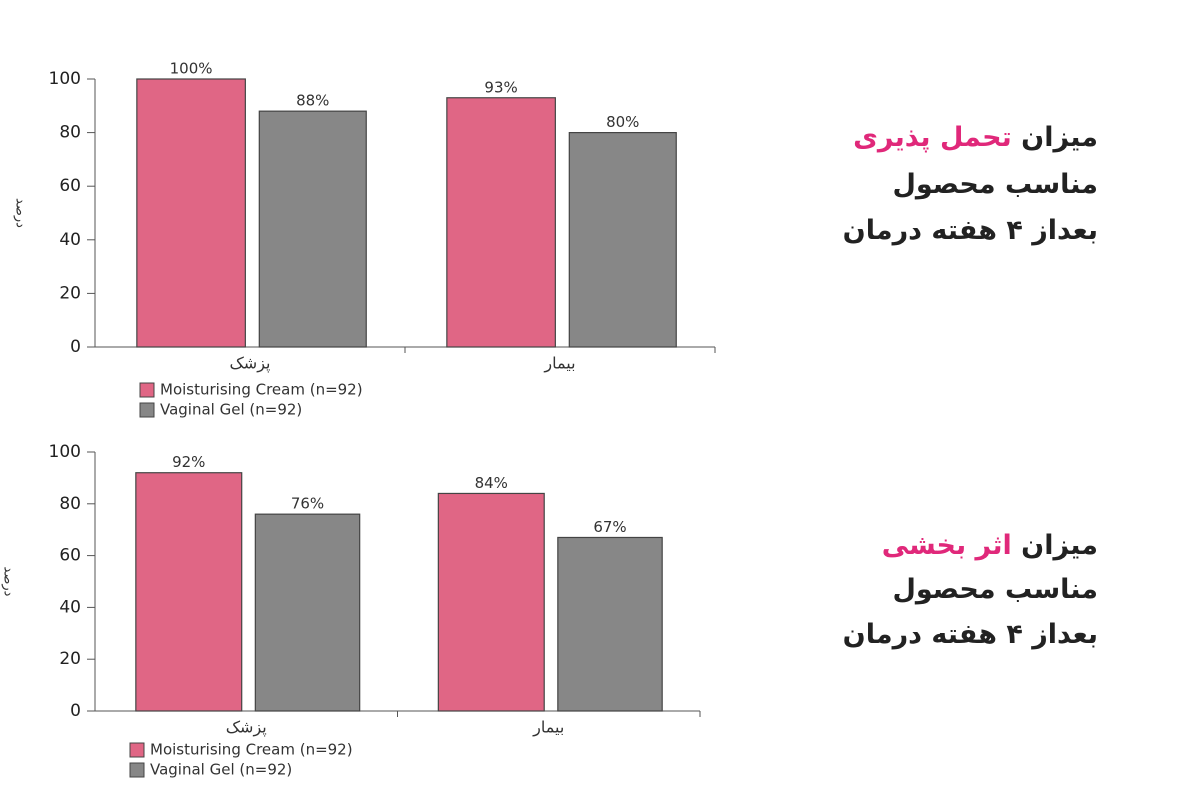  Describe the element at coordinates (307, 504) in the screenshot. I see `data-label: 76%` at that location.